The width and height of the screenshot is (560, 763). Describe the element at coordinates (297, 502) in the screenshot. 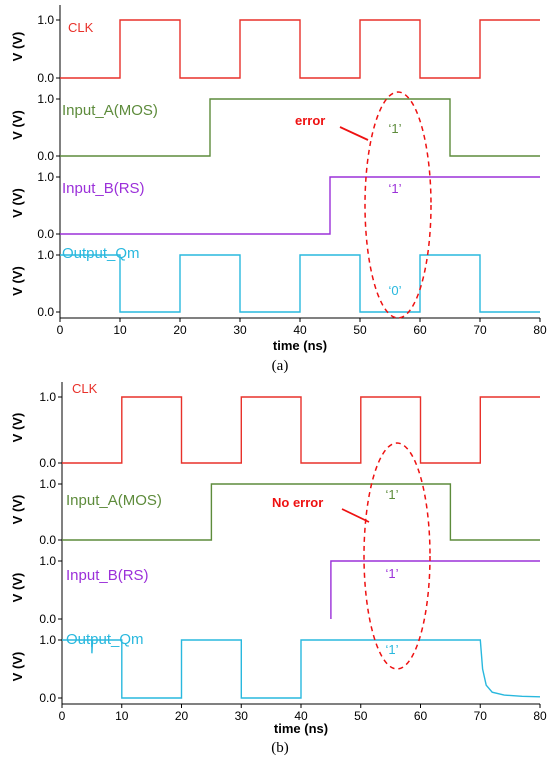

I see `annotation-label: No error` at that location.